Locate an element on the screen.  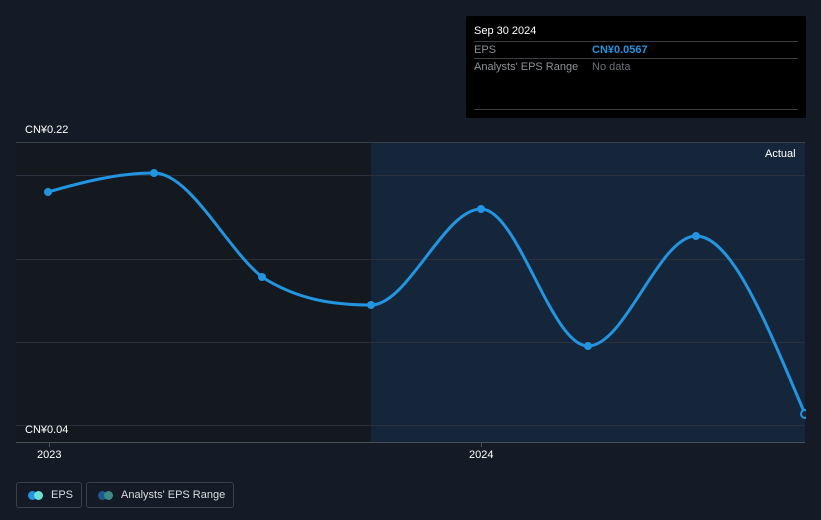
tooltip-range-value: No data is located at coordinates (611, 67).